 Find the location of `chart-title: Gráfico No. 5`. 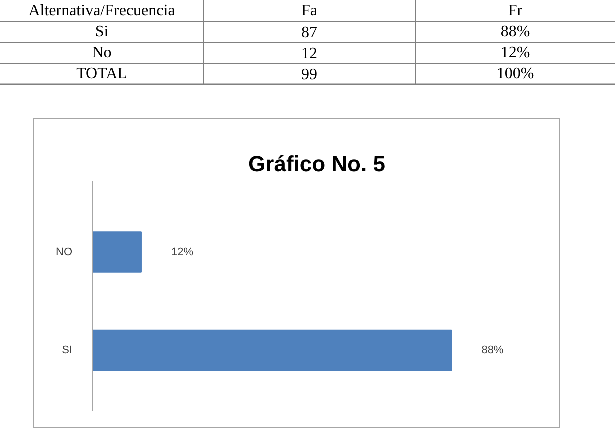

chart-title: Gráfico No. 5 is located at coordinates (317, 164).